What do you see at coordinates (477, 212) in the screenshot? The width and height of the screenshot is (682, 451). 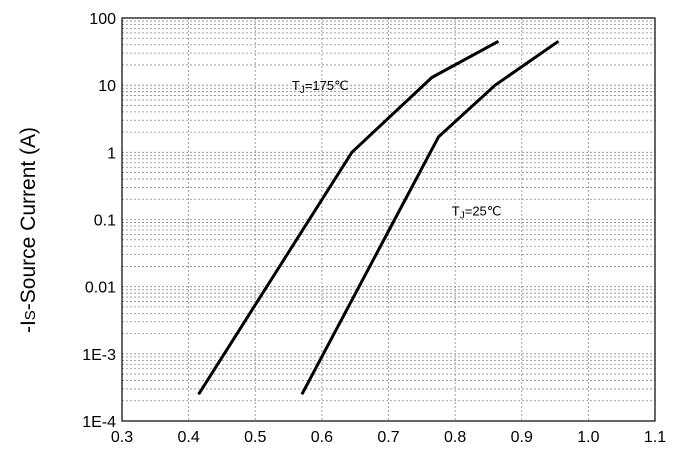 I see `series-label-1: TJ=25℃` at bounding box center [477, 212].